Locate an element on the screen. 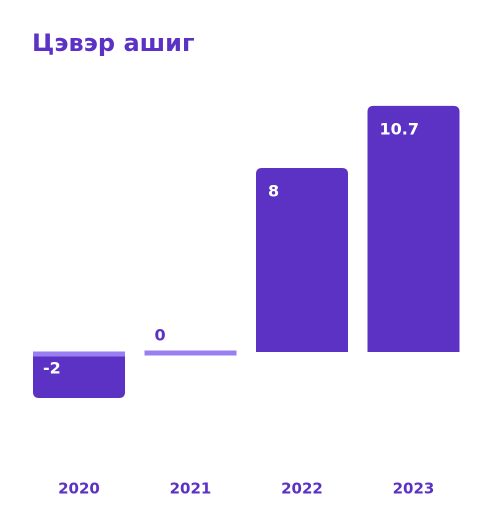 This screenshot has height=526, width=492. x-tick-label: 2020 is located at coordinates (79, 489).